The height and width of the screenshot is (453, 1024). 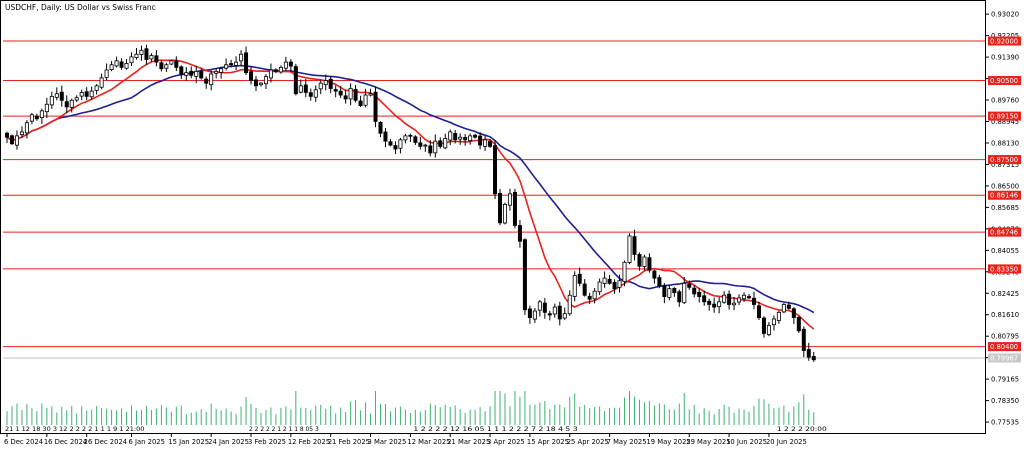 I want to click on time-tick-label: 12 Mar 2025, so click(x=428, y=442).